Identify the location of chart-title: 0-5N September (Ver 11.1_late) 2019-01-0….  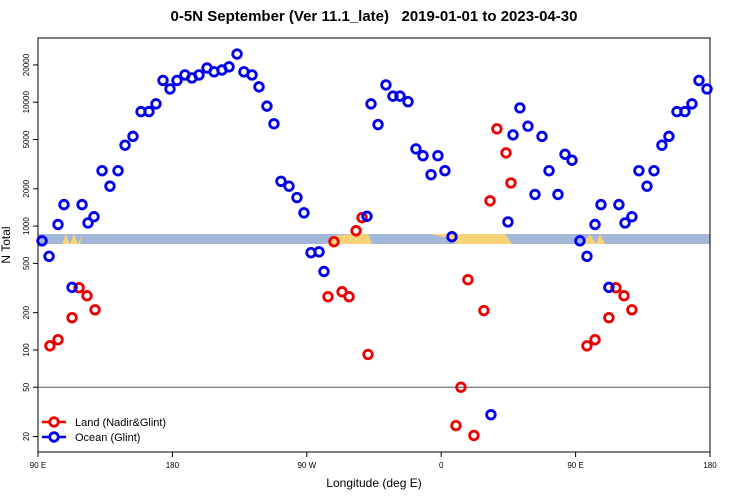
(374, 16).